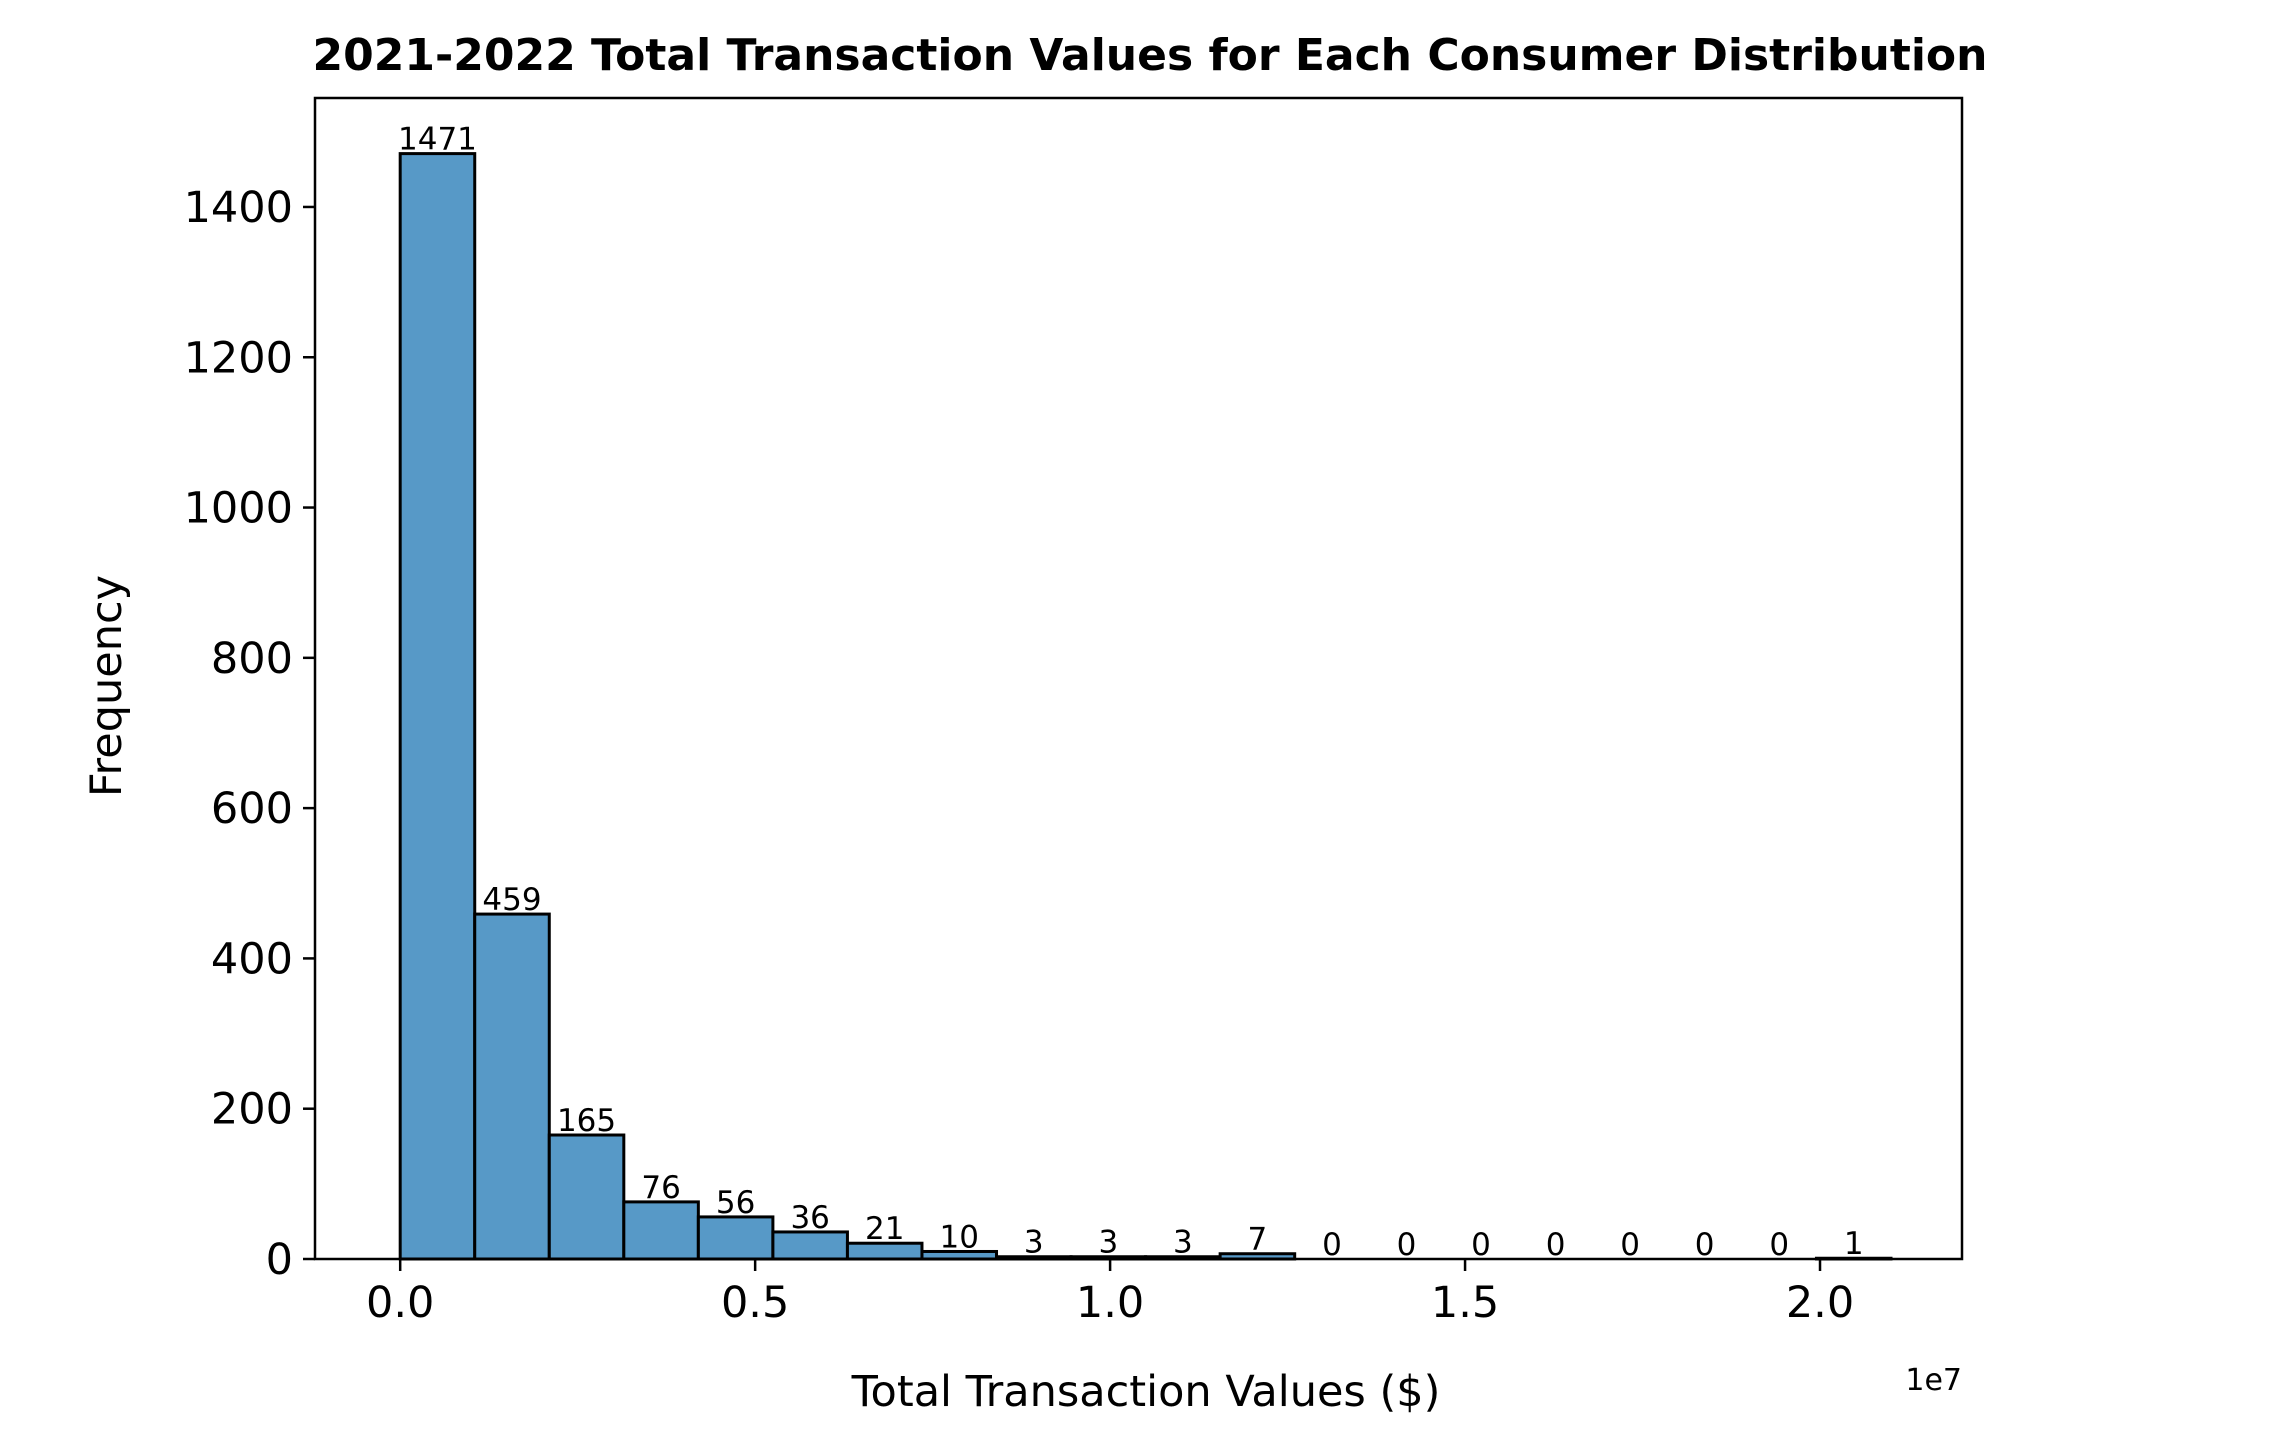  Describe the element at coordinates (279, 1260) in the screenshot. I see `y-tick-label: 0` at that location.